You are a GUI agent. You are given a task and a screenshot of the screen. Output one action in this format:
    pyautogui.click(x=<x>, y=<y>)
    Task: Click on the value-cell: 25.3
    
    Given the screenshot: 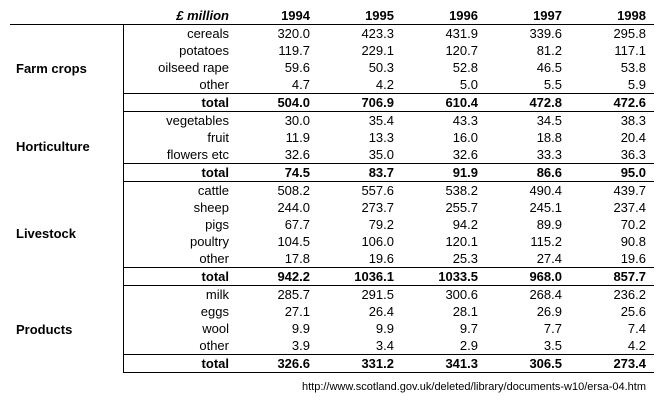 What is the action you would take?
    pyautogui.click(x=465, y=258)
    